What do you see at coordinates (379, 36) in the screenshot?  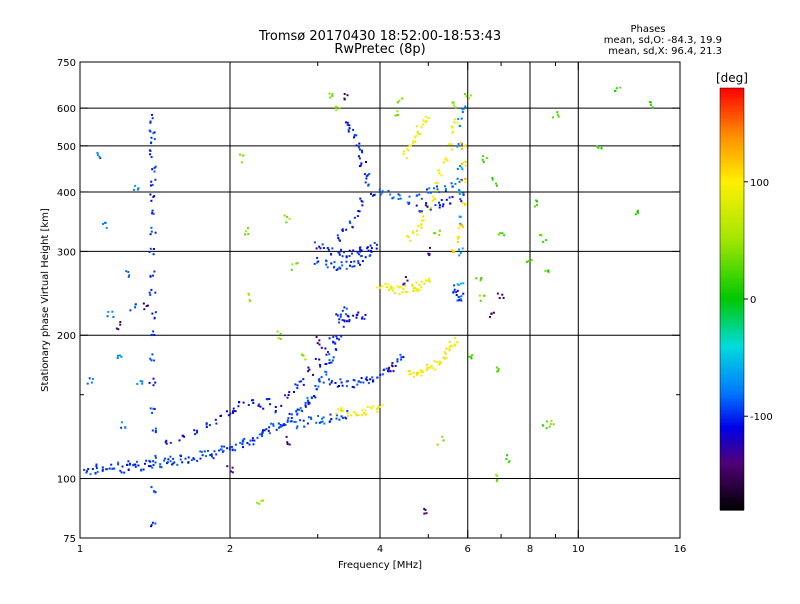 I see `chart-title: Tromsø 20170430 18:52:00-18:53:43` at bounding box center [379, 36].